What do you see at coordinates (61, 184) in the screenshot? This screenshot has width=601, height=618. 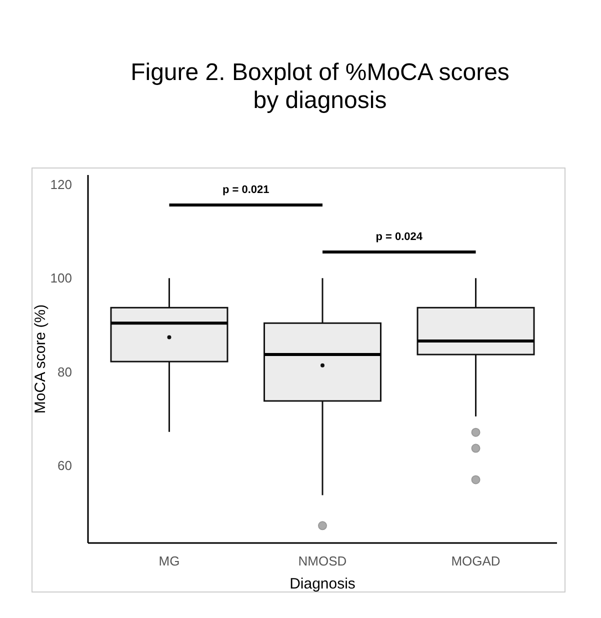 I see `y-tick-label: 120` at bounding box center [61, 184].